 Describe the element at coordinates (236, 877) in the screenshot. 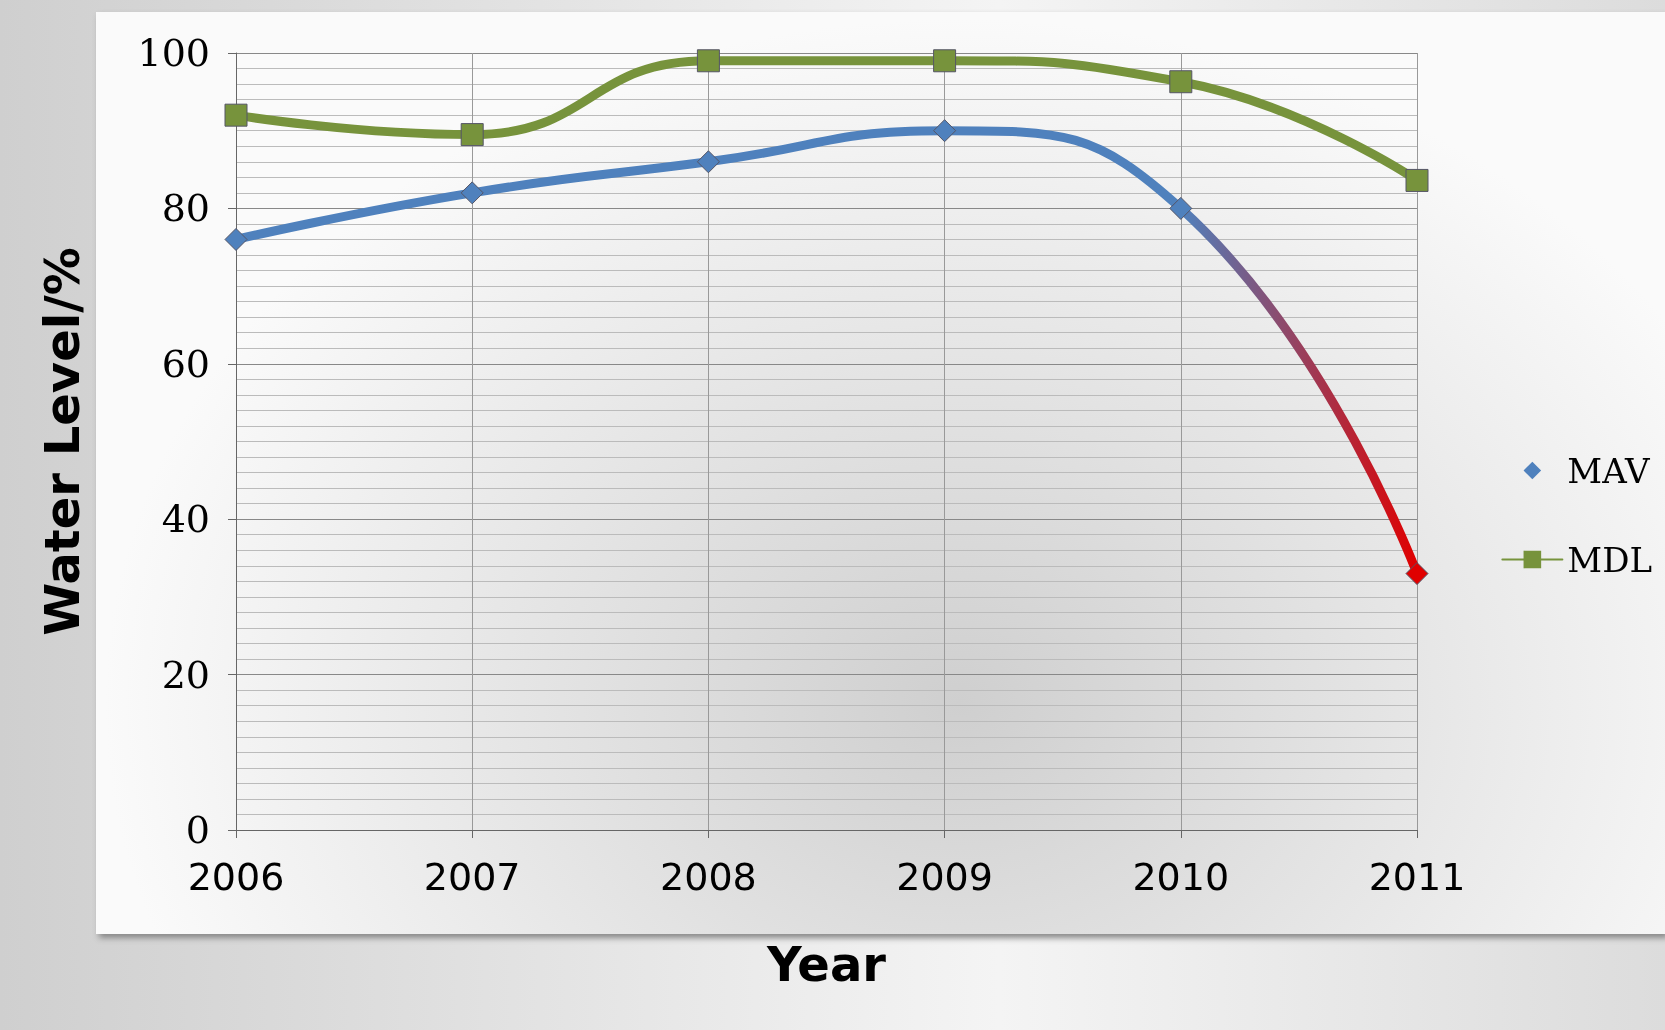

I see `x-tick-label: 2006` at that location.